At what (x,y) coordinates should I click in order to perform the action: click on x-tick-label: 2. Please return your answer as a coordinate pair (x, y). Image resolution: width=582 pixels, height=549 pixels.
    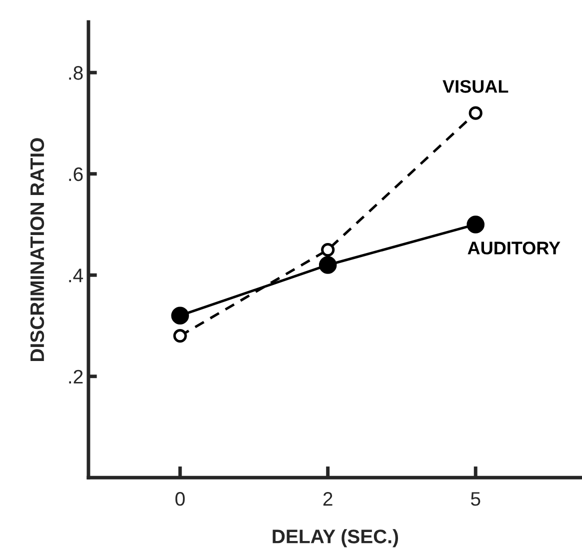
    Looking at the image, I should click on (327, 499).